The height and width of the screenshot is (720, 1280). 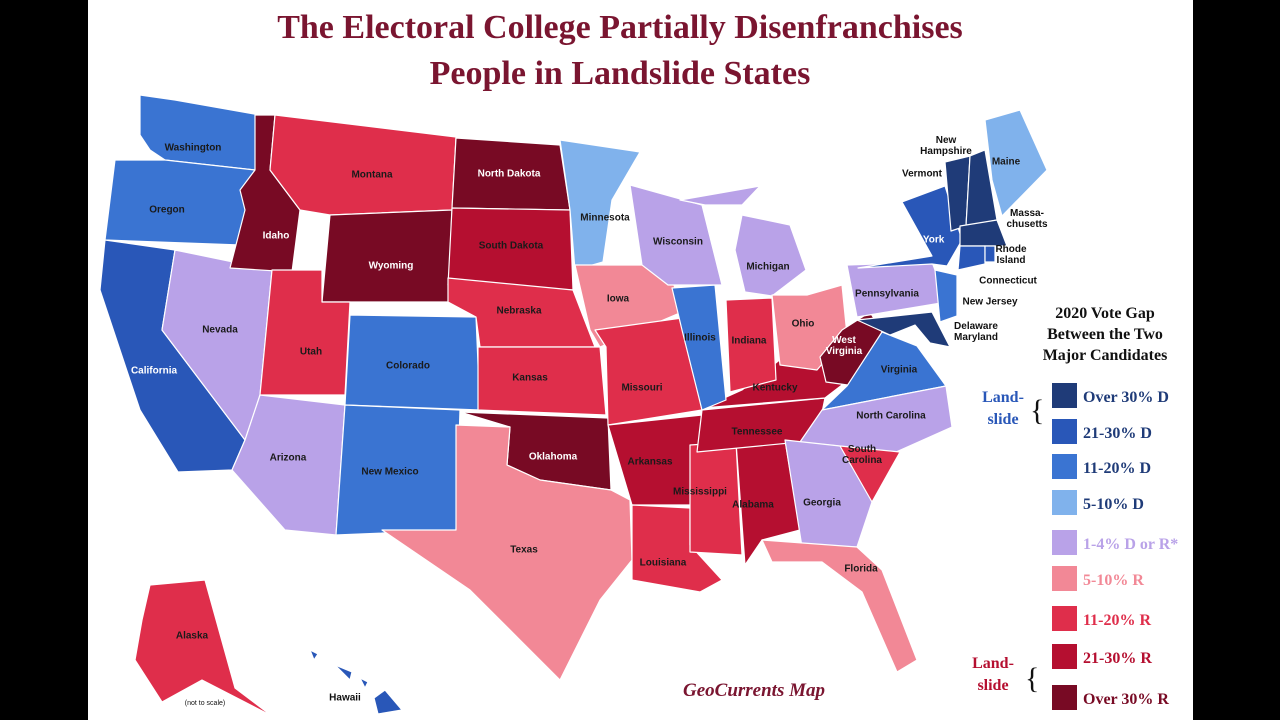 I want to click on state-label: Florida, so click(x=861, y=569).